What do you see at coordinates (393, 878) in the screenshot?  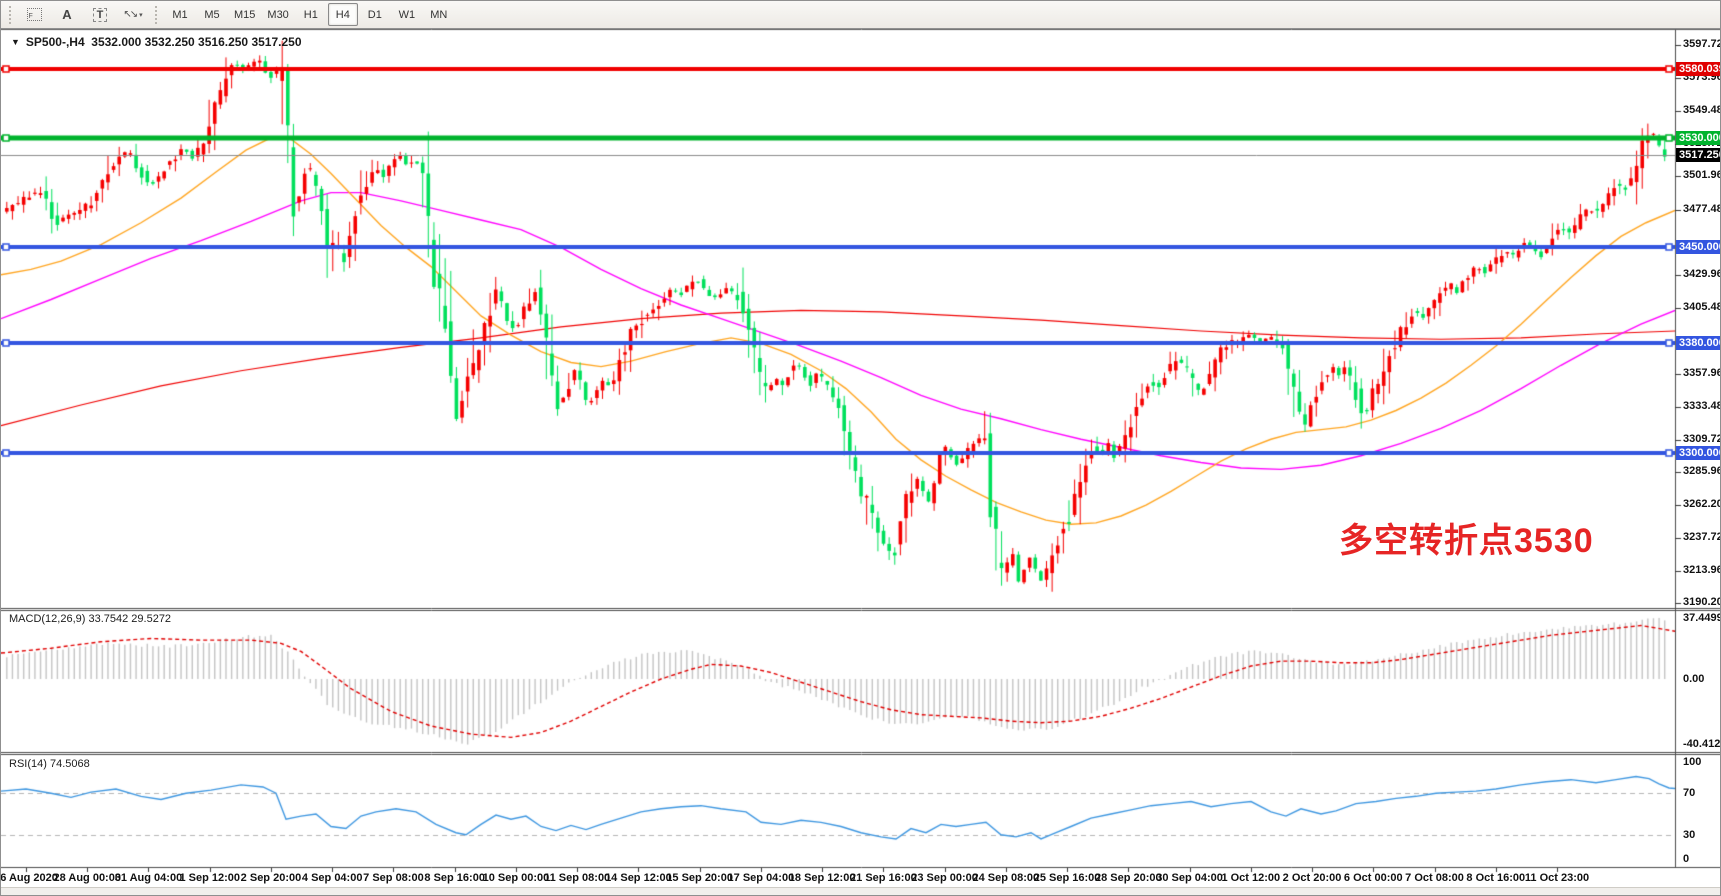 I see `time-axis-label: 7 Sep 08:00` at bounding box center [393, 878].